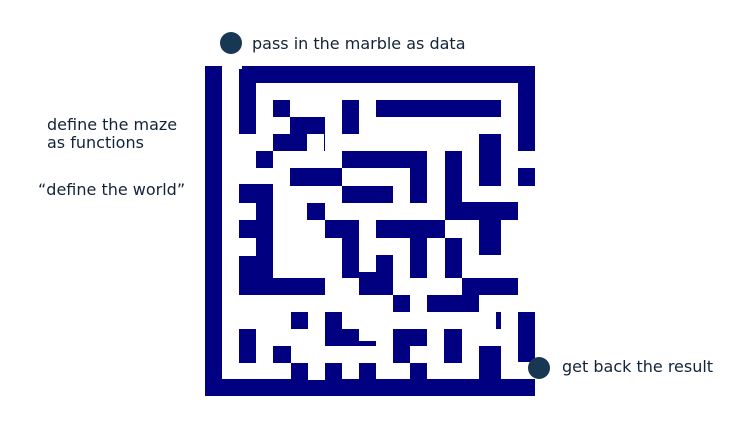  What do you see at coordinates (359, 43) in the screenshot?
I see `start-label: pass in the marble as data` at bounding box center [359, 43].